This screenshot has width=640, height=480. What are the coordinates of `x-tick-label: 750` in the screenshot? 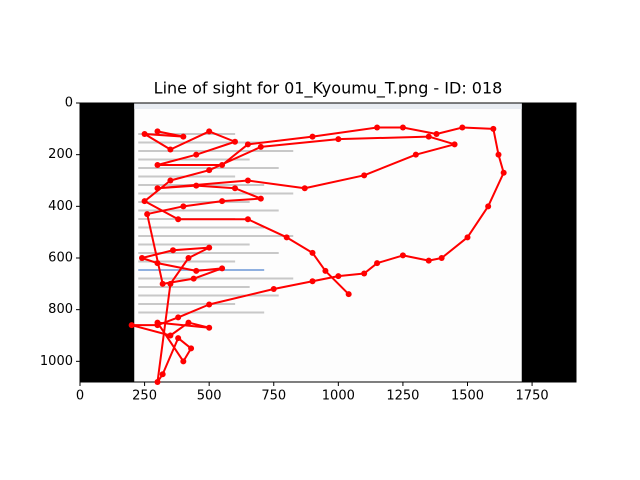 It's located at (273, 396).